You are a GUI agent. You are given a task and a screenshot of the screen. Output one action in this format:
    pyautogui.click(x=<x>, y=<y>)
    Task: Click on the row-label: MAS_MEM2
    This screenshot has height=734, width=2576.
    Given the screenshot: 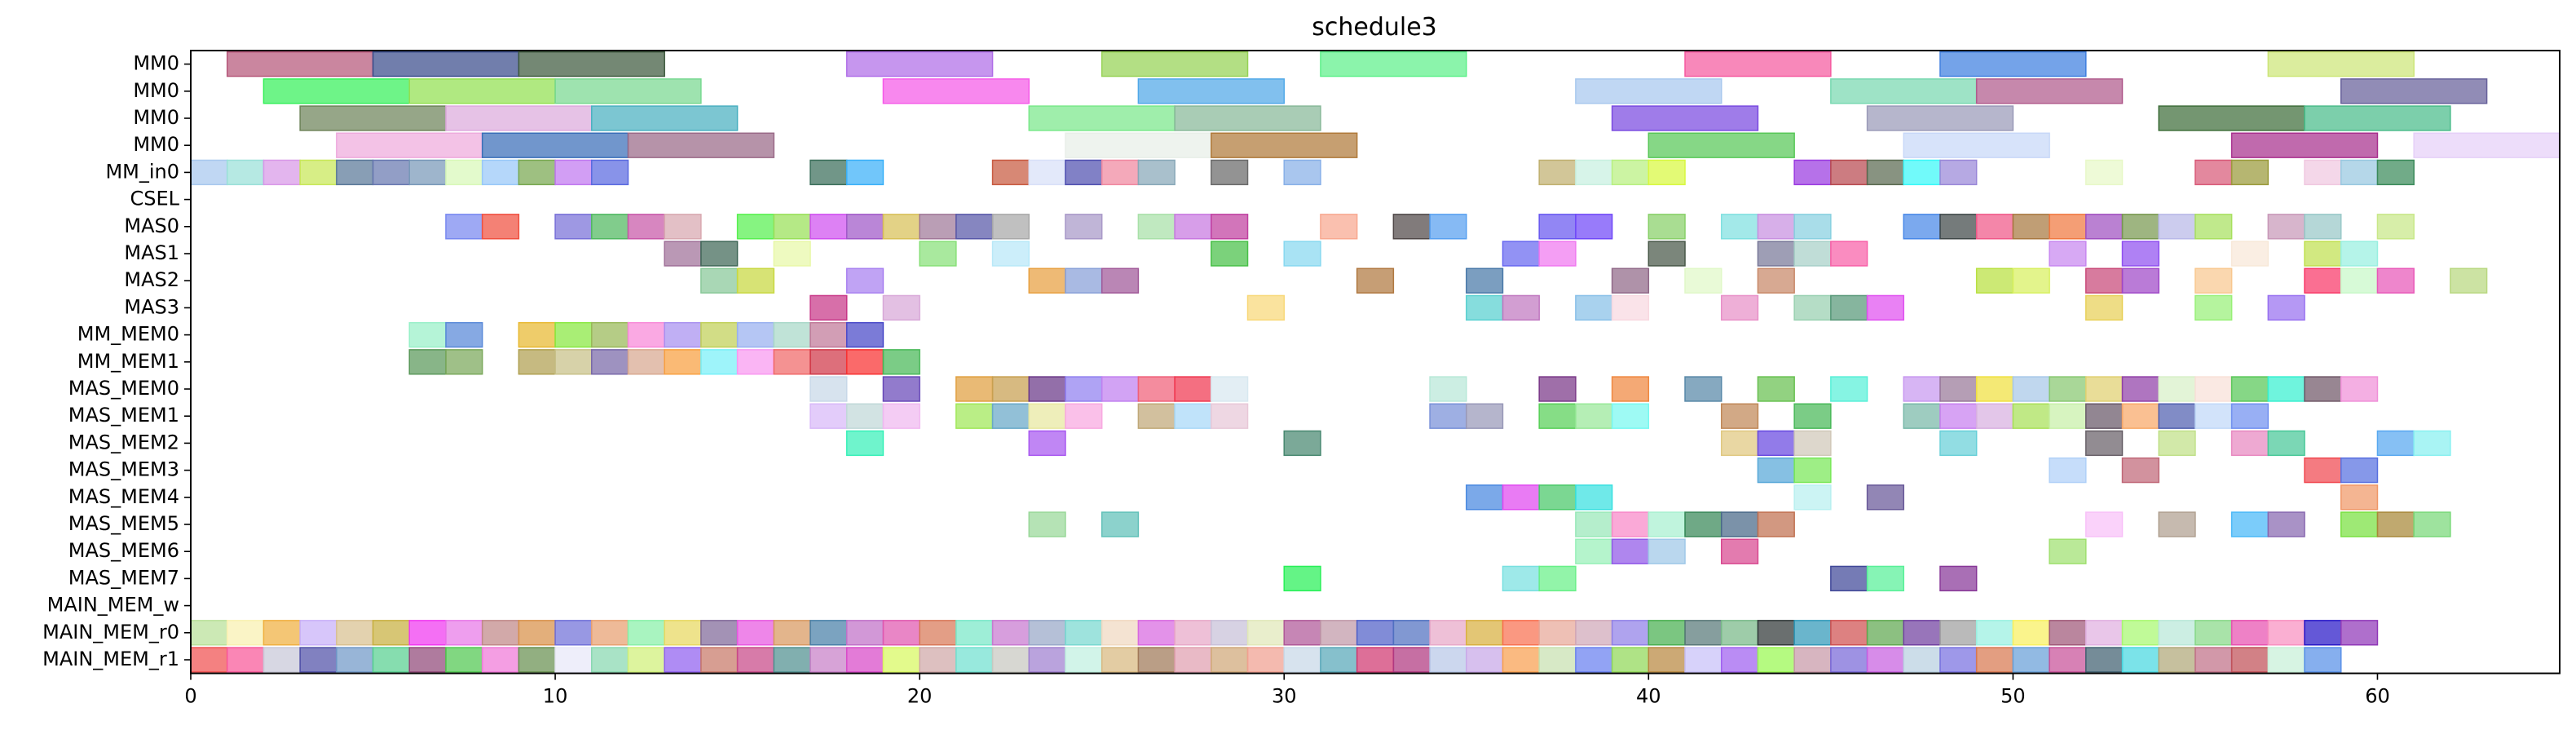 What is the action you would take?
    pyautogui.click(x=123, y=442)
    